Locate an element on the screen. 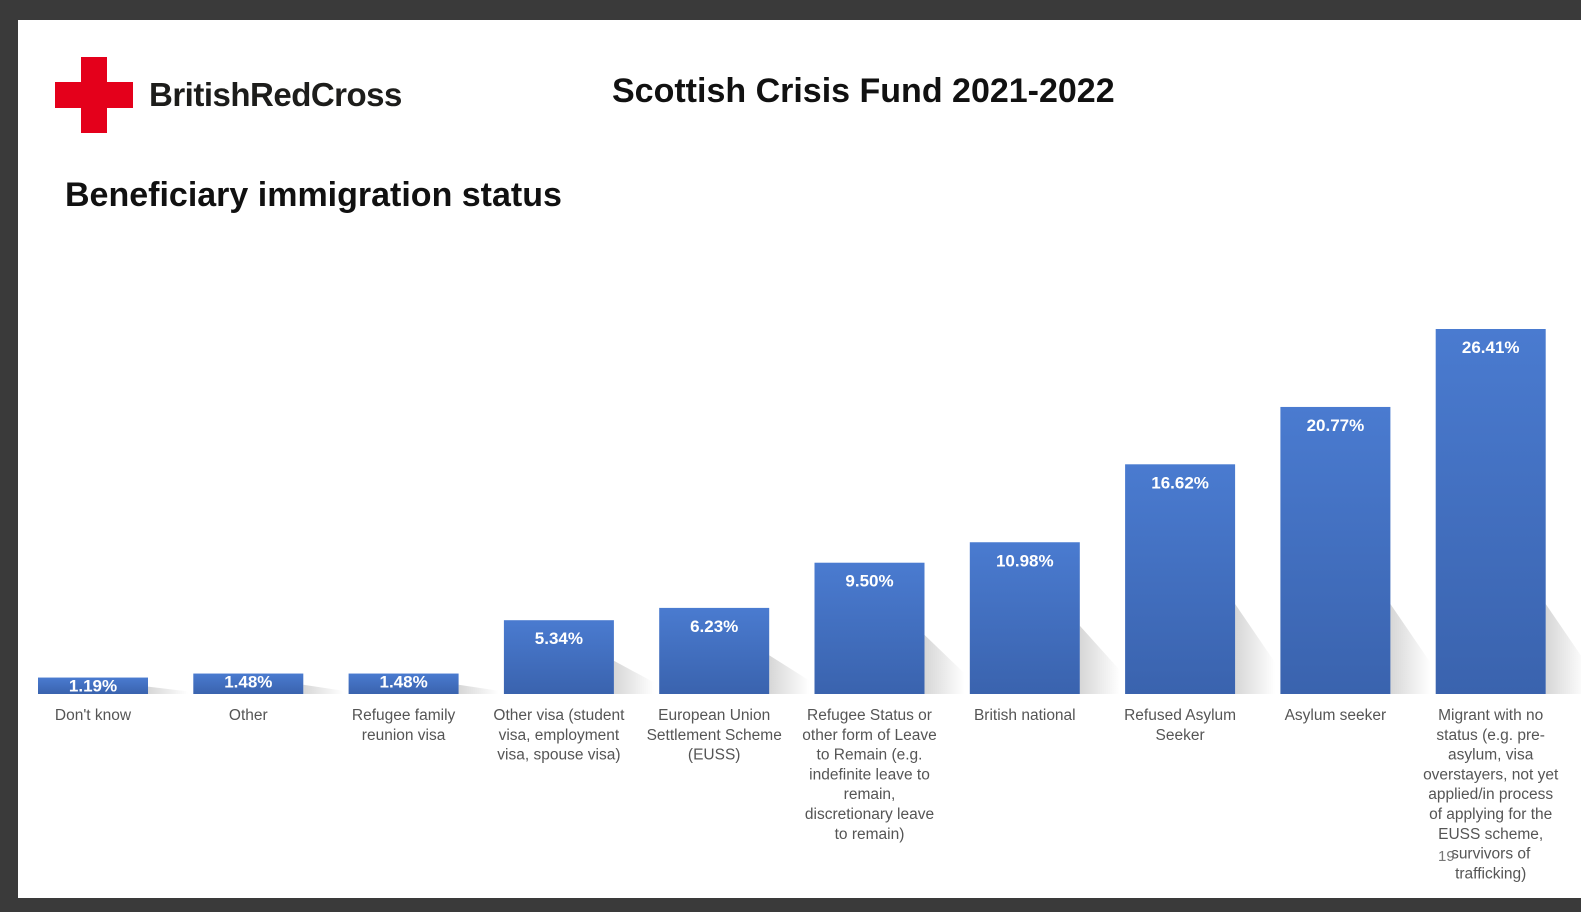 This screenshot has width=1581, height=912. data-label: 5.34% is located at coordinates (559, 638).